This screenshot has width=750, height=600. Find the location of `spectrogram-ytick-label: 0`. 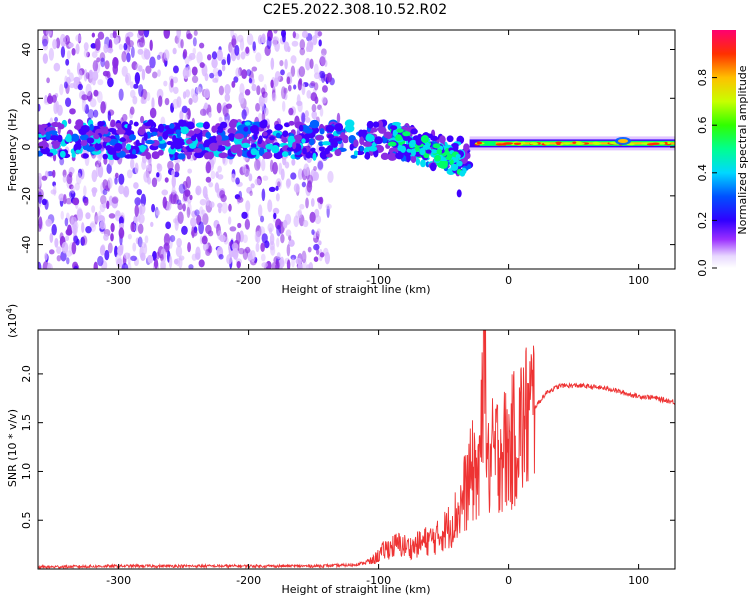

spectrogram-ytick-label: 0 is located at coordinates (26, 147).